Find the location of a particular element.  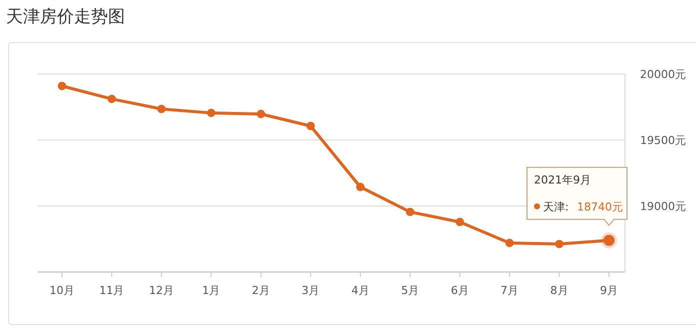

x-tick-label: 1月 is located at coordinates (211, 290).